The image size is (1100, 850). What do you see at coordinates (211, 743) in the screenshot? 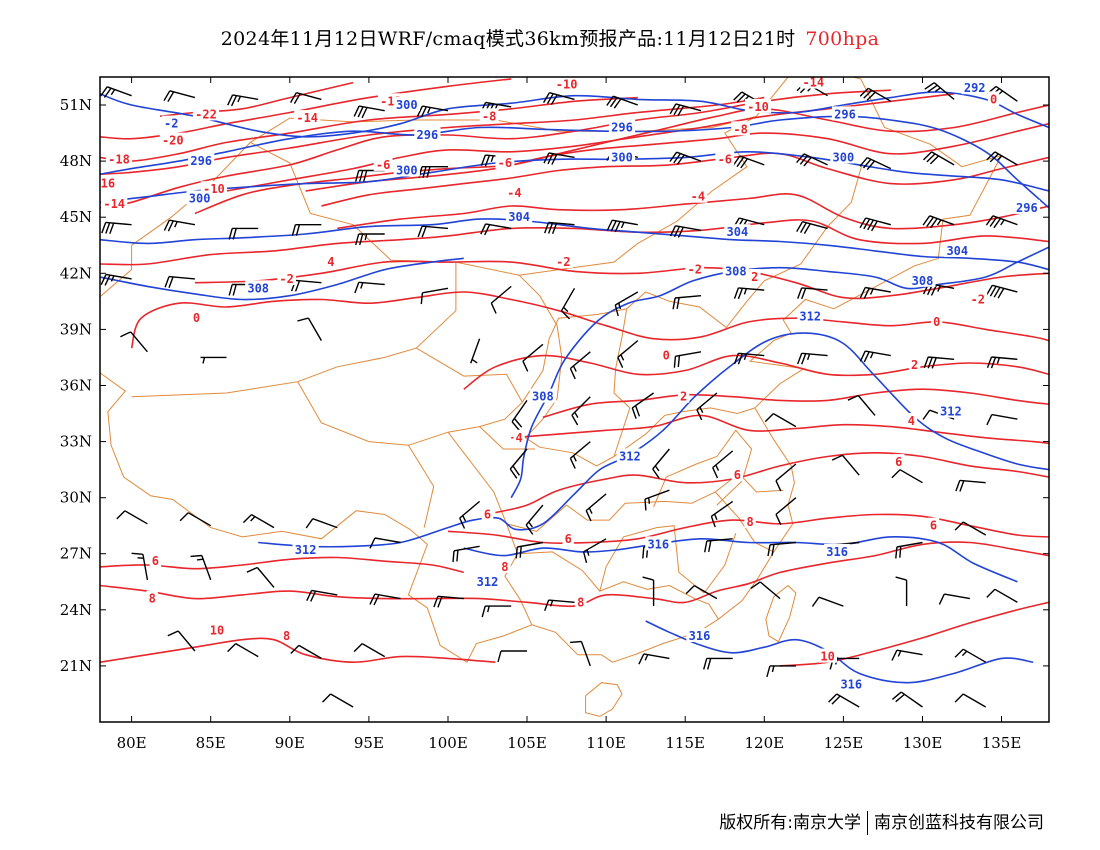
I see `longitude-label: 85E` at bounding box center [211, 743].